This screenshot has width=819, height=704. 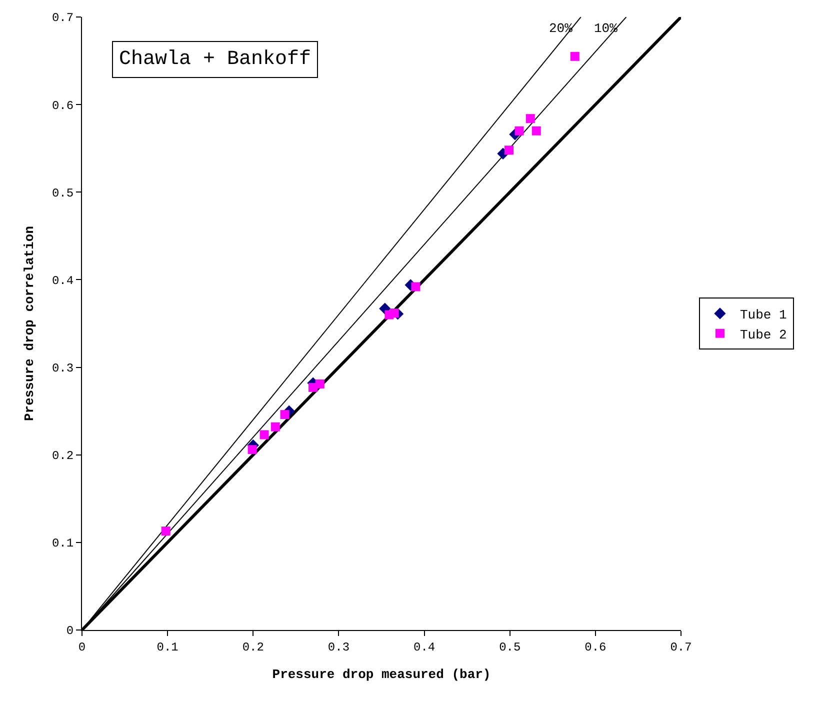 I want to click on text: Chawla + Bankoff, so click(x=215, y=59).